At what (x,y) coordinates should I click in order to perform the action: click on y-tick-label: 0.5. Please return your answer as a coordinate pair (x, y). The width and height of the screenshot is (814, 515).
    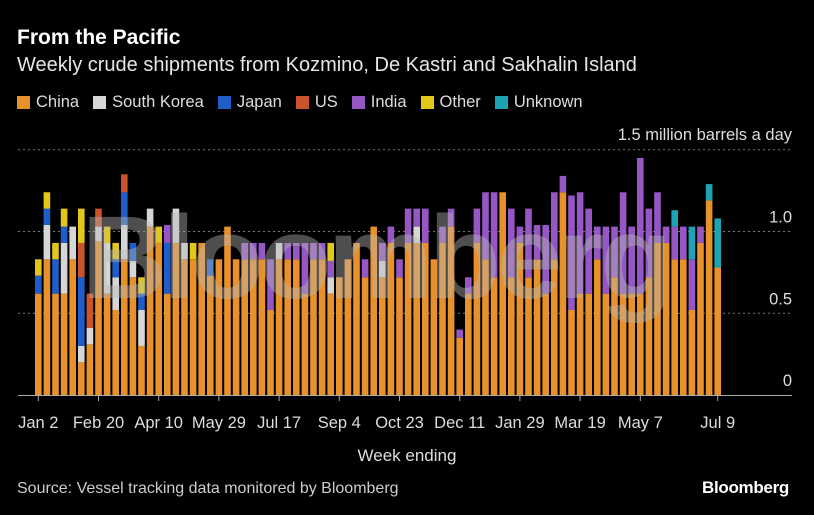
    Looking at the image, I should click on (780, 299).